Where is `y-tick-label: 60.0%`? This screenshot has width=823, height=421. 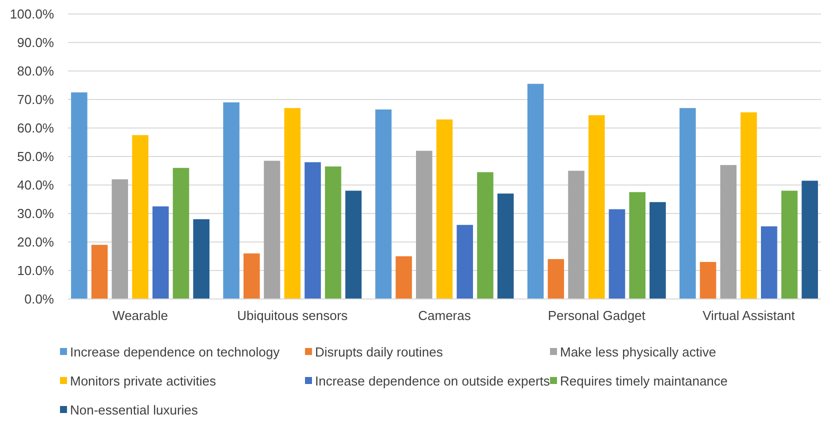 y-tick-label: 60.0% is located at coordinates (35, 128).